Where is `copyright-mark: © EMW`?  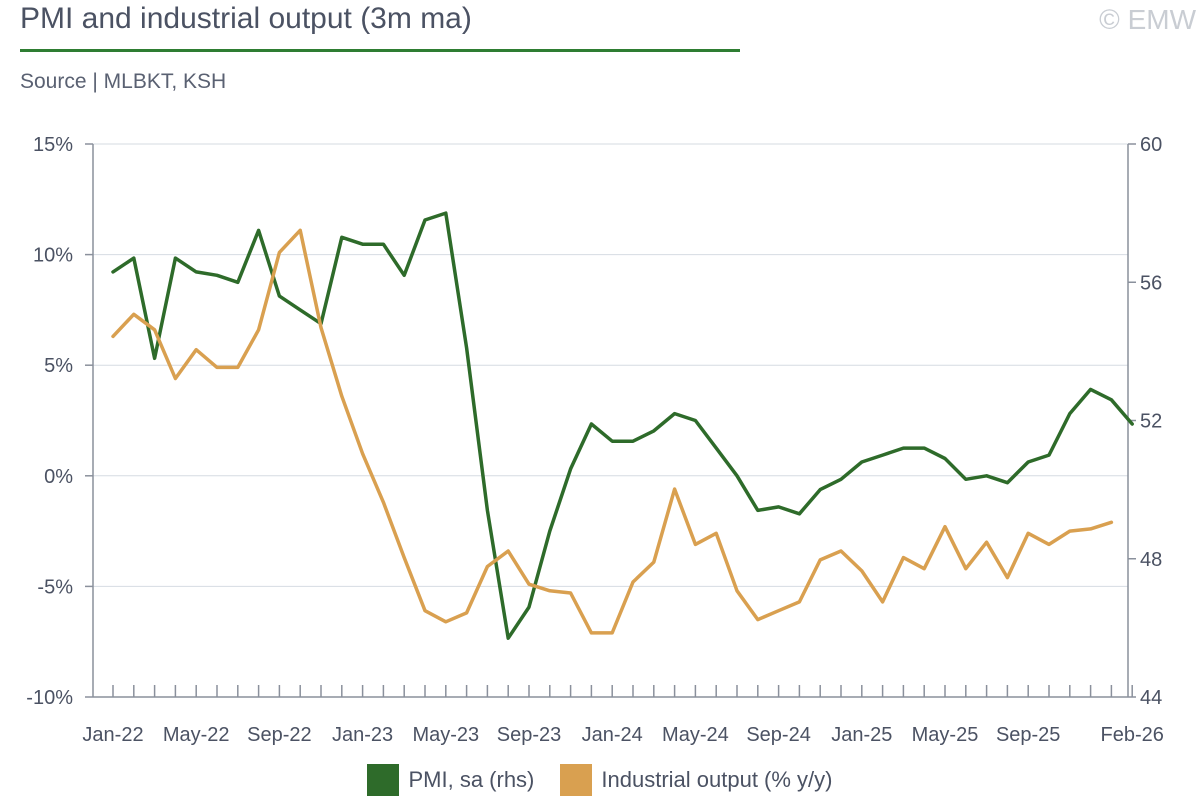 copyright-mark: © EMW is located at coordinates (1147, 19).